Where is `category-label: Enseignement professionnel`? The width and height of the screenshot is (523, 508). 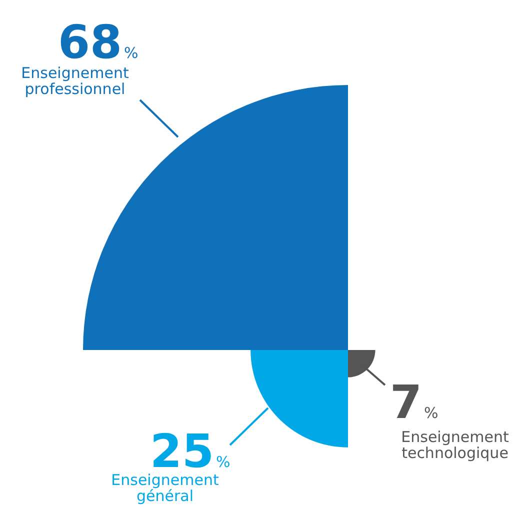
category-label: Enseignement professionnel is located at coordinates (75, 81).